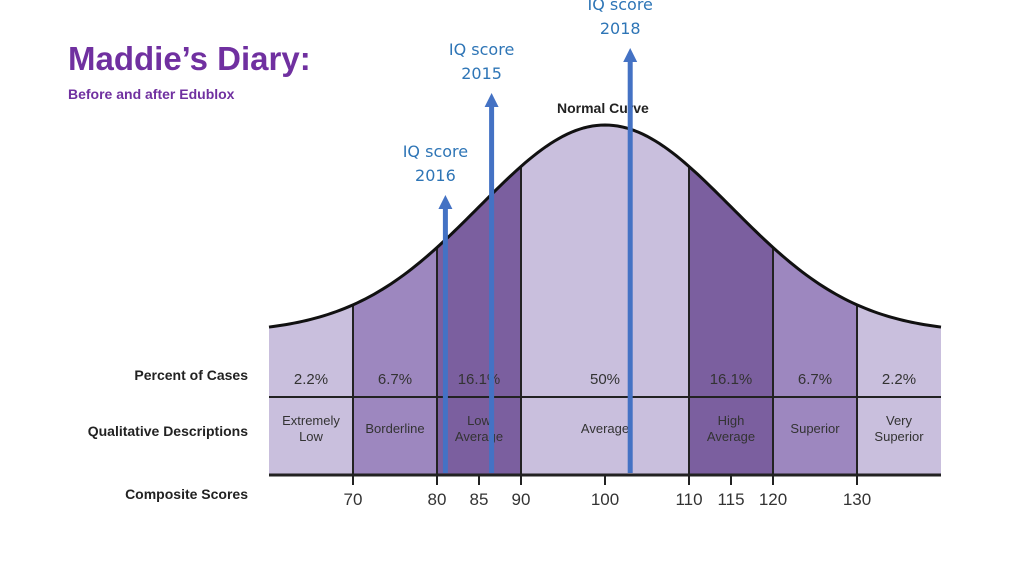  Describe the element at coordinates (191, 375) in the screenshot. I see `row-label-0: Percent of Cases` at that location.